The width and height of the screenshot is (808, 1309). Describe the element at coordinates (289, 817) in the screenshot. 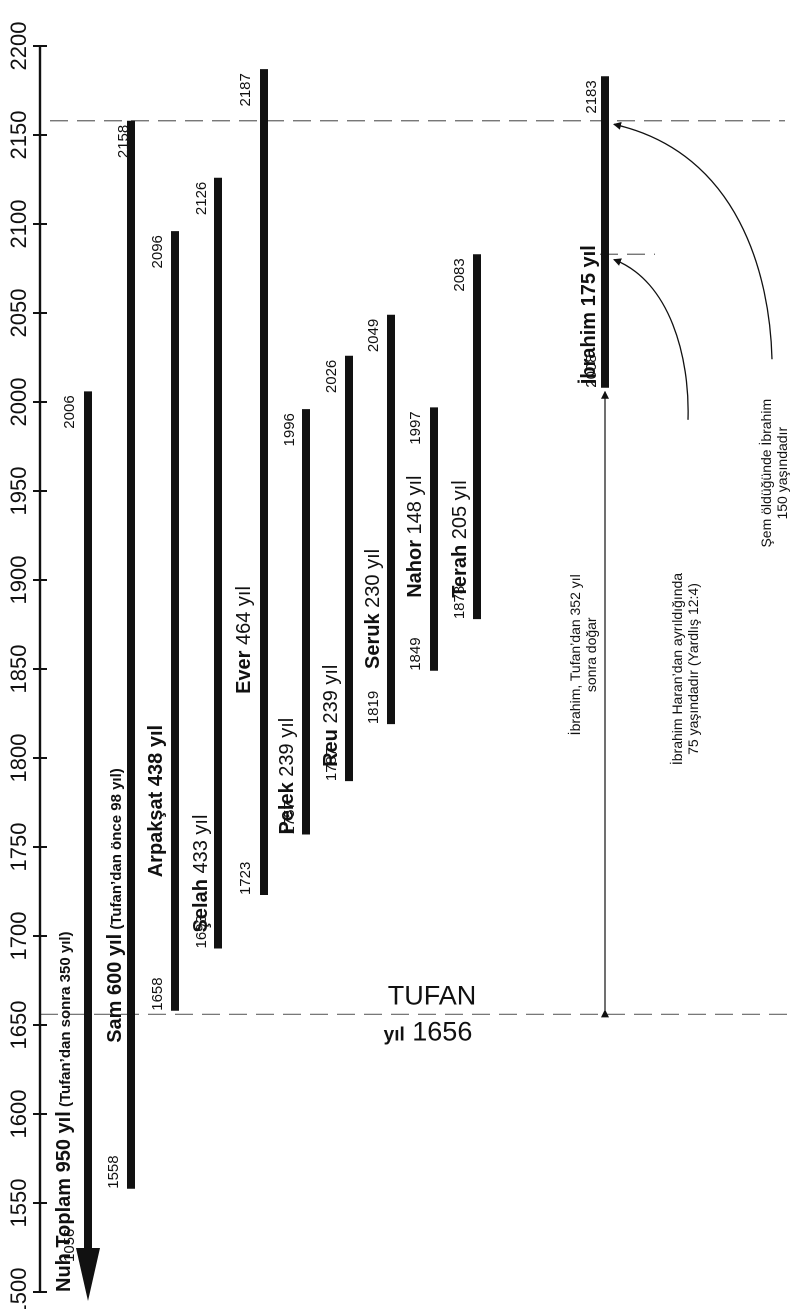

I see `bar-start-label-5: 1757` at that location.